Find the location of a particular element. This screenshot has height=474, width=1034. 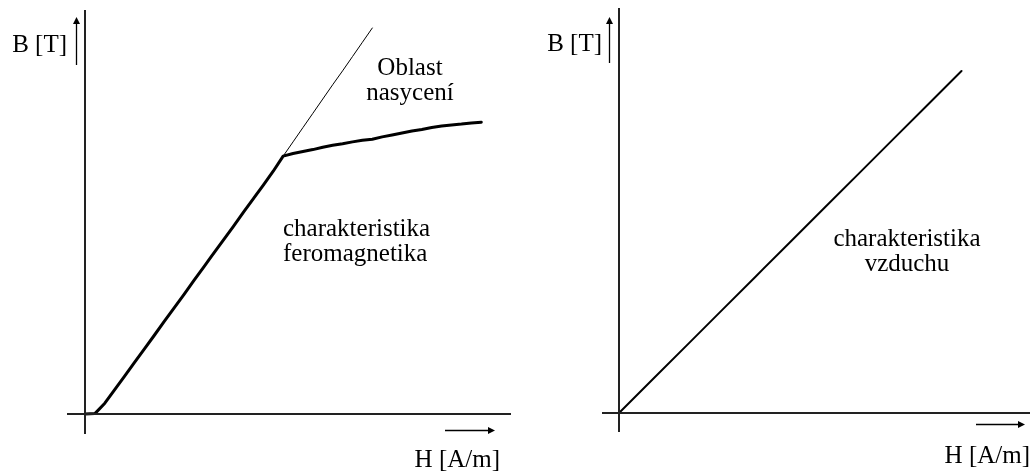

series-label: charakteristika vzduchu is located at coordinates (907, 249).